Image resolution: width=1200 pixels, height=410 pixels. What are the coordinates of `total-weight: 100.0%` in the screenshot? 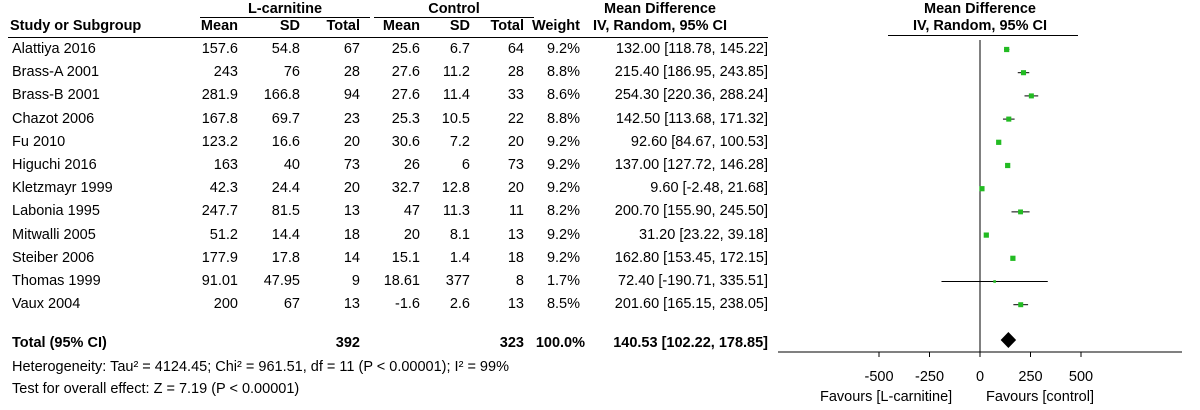 It's located at (560, 343).